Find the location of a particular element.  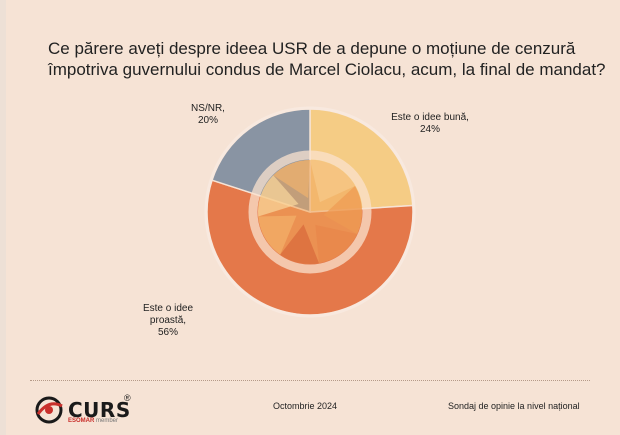

slice-label-good-name: Este o idee bună, is located at coordinates (430, 117).